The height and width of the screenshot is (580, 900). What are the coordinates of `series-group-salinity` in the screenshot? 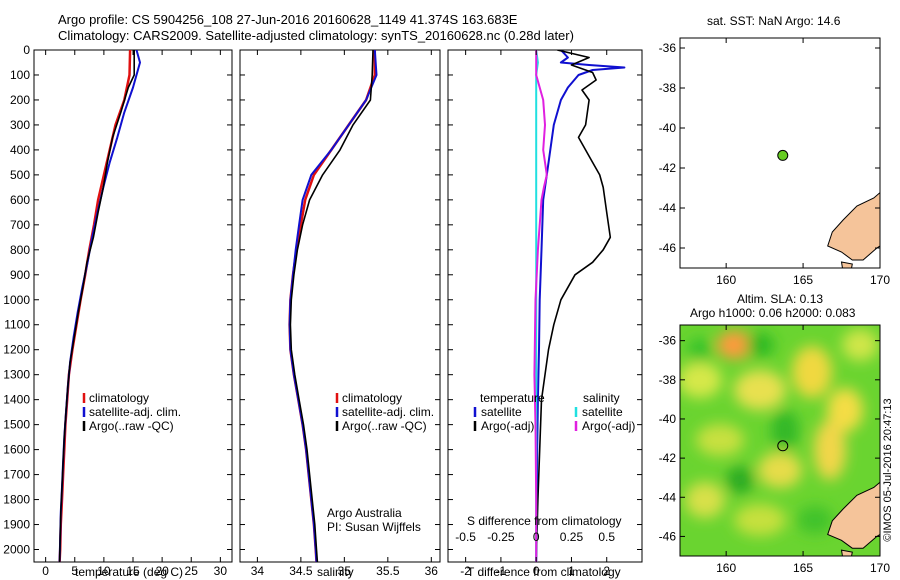 It's located at (333, 306).